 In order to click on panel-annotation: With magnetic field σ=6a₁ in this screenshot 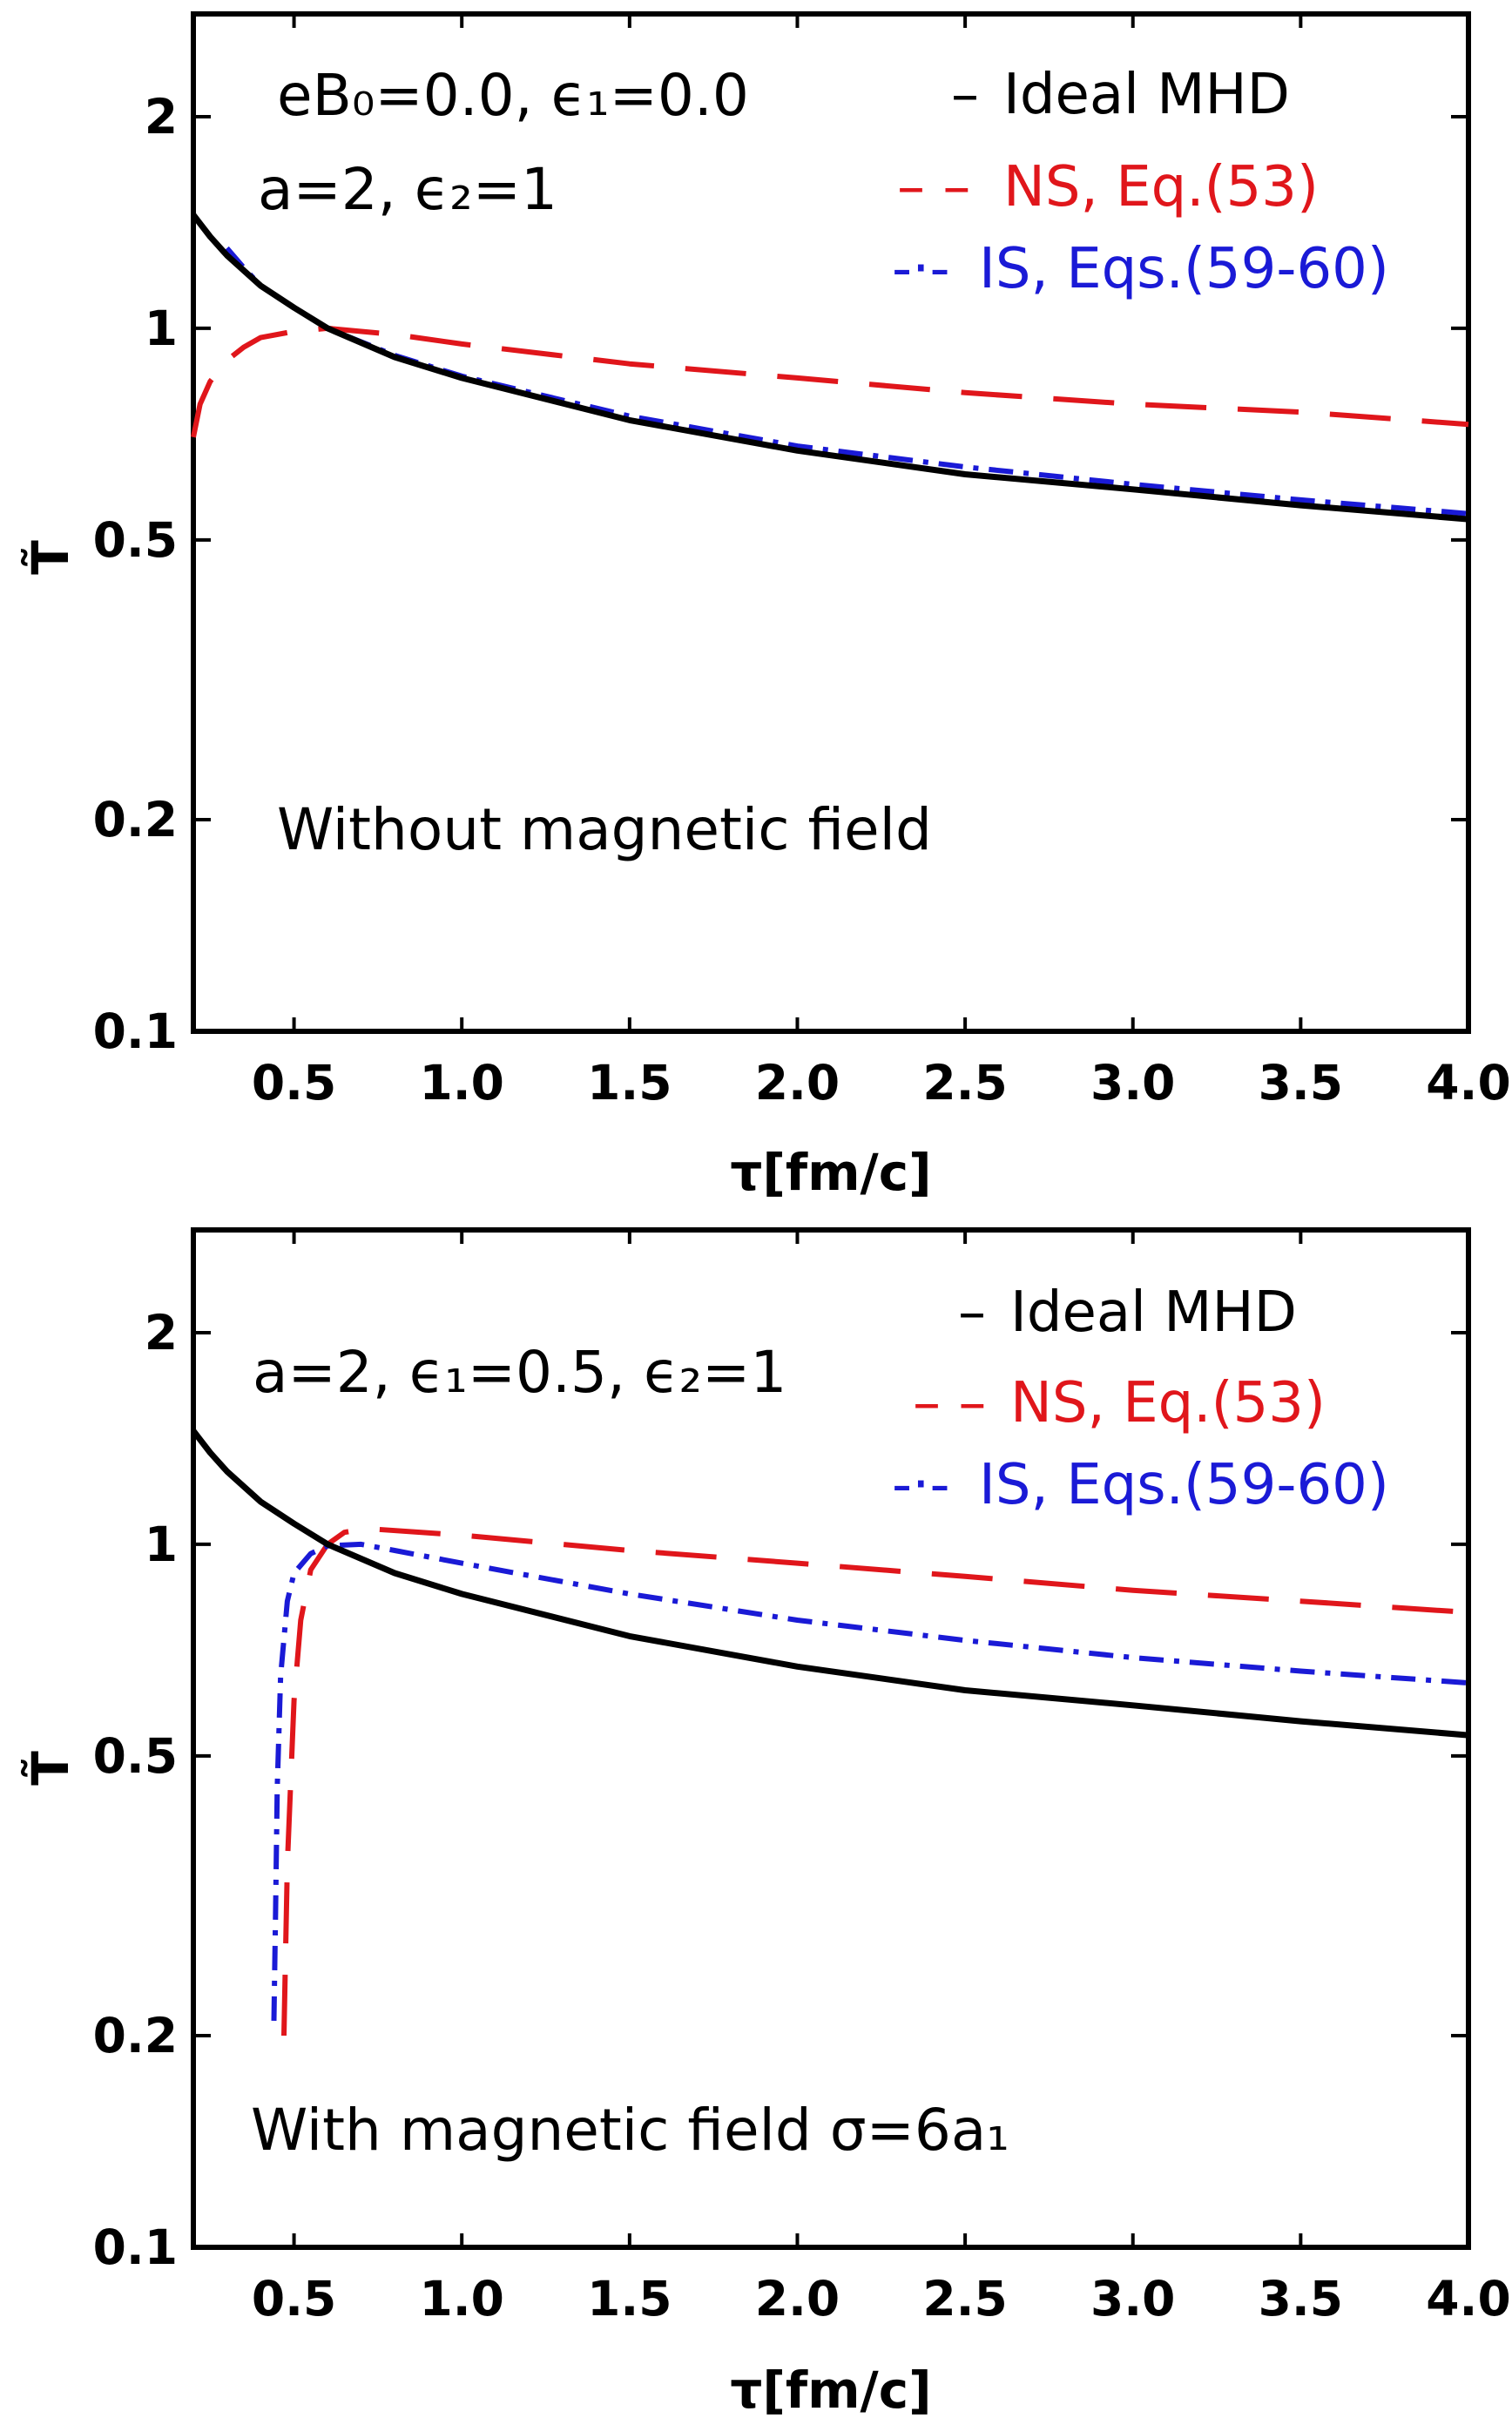, I will do `click(630, 2130)`.